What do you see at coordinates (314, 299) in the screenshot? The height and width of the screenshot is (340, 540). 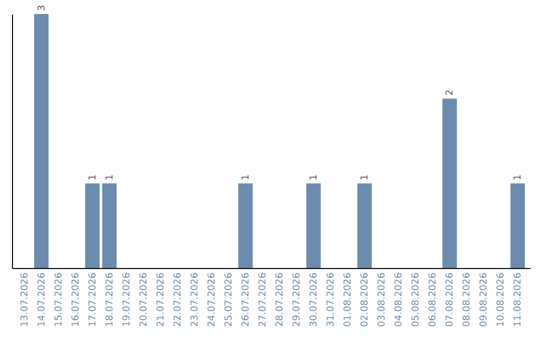 I see `x-tick-label: 30.07.2026` at bounding box center [314, 299].